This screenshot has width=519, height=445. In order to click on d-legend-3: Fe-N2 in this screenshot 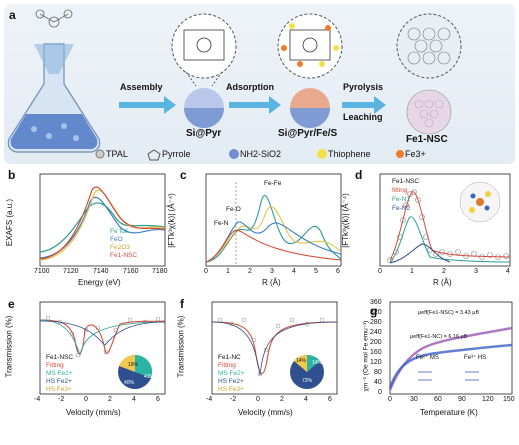, I will do `click(401, 208)`.